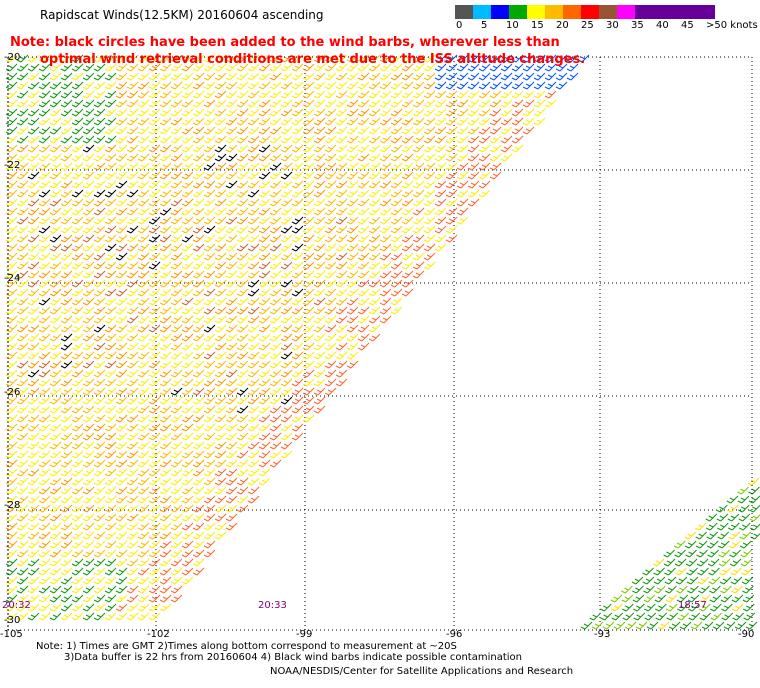  Describe the element at coordinates (454, 634) in the screenshot. I see `lon-label-96: -96` at that location.